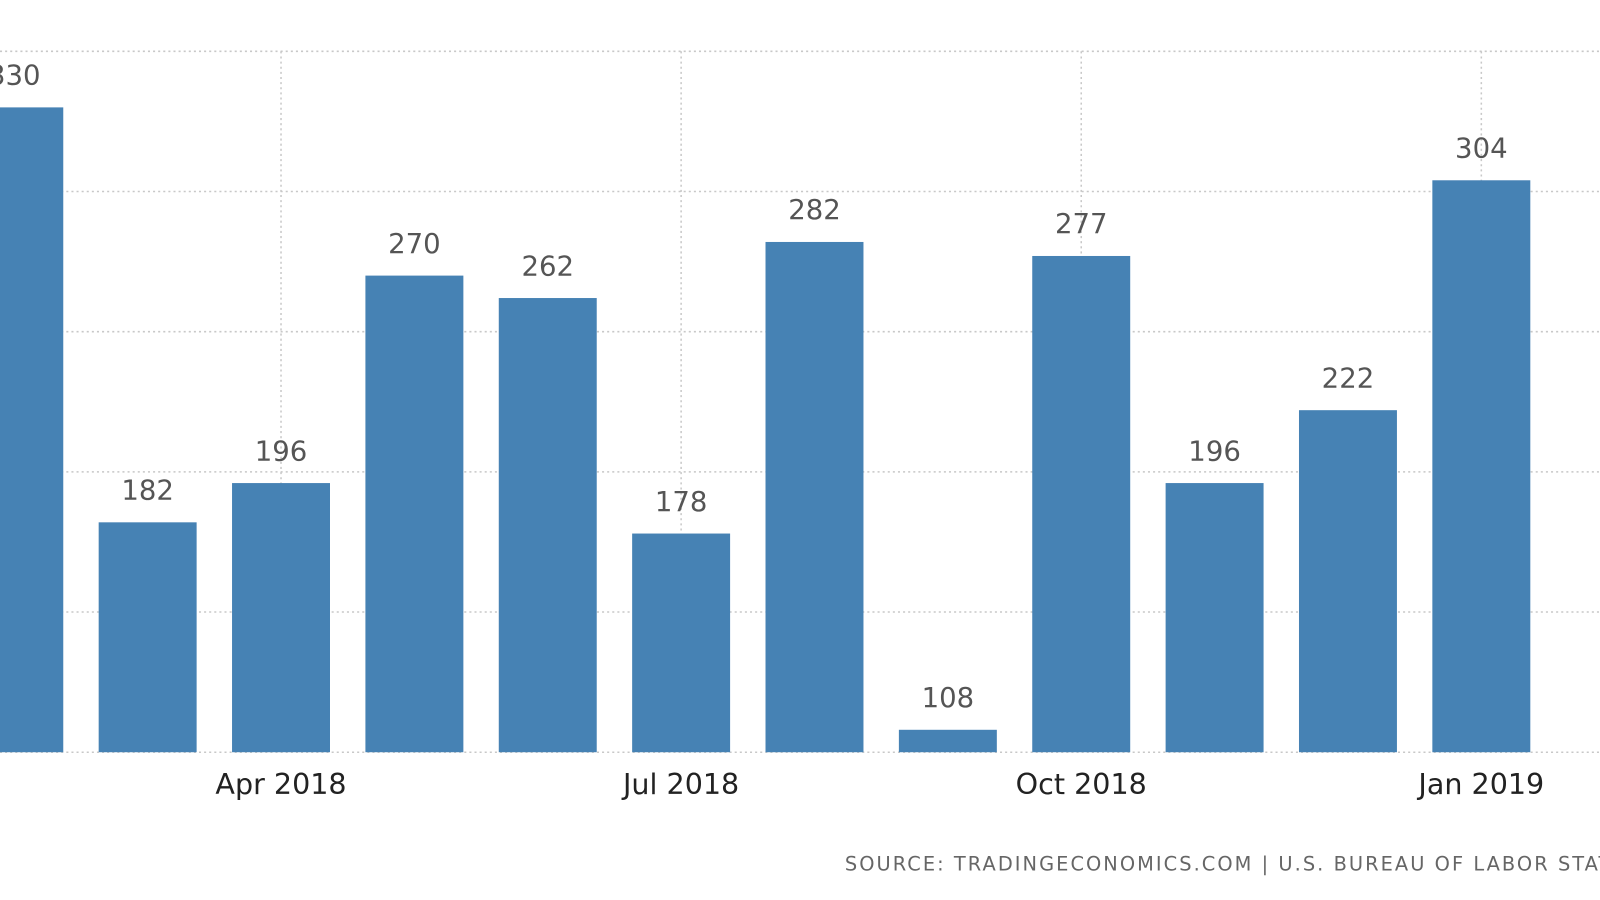 The width and height of the screenshot is (1600, 900). What do you see at coordinates (681, 501) in the screenshot?
I see `value-label: 178` at bounding box center [681, 501].